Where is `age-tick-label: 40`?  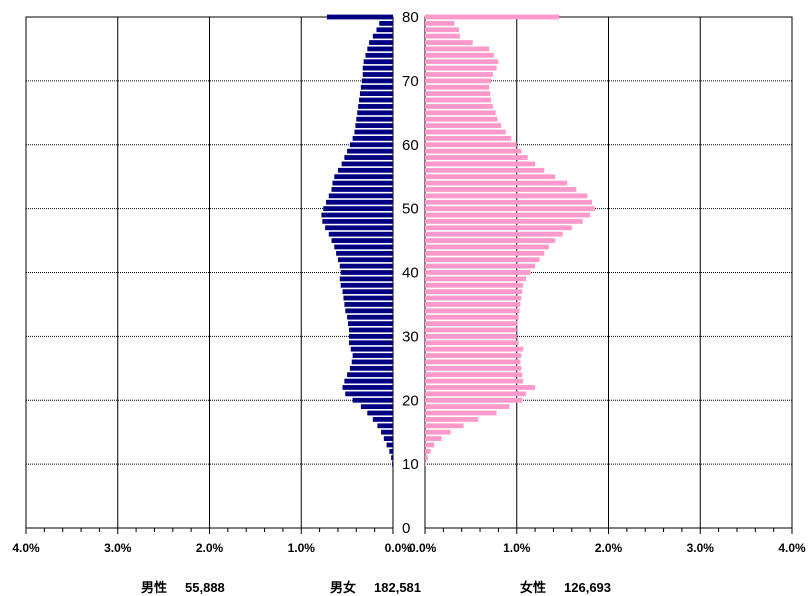 age-tick-label: 40 is located at coordinates (410, 273).